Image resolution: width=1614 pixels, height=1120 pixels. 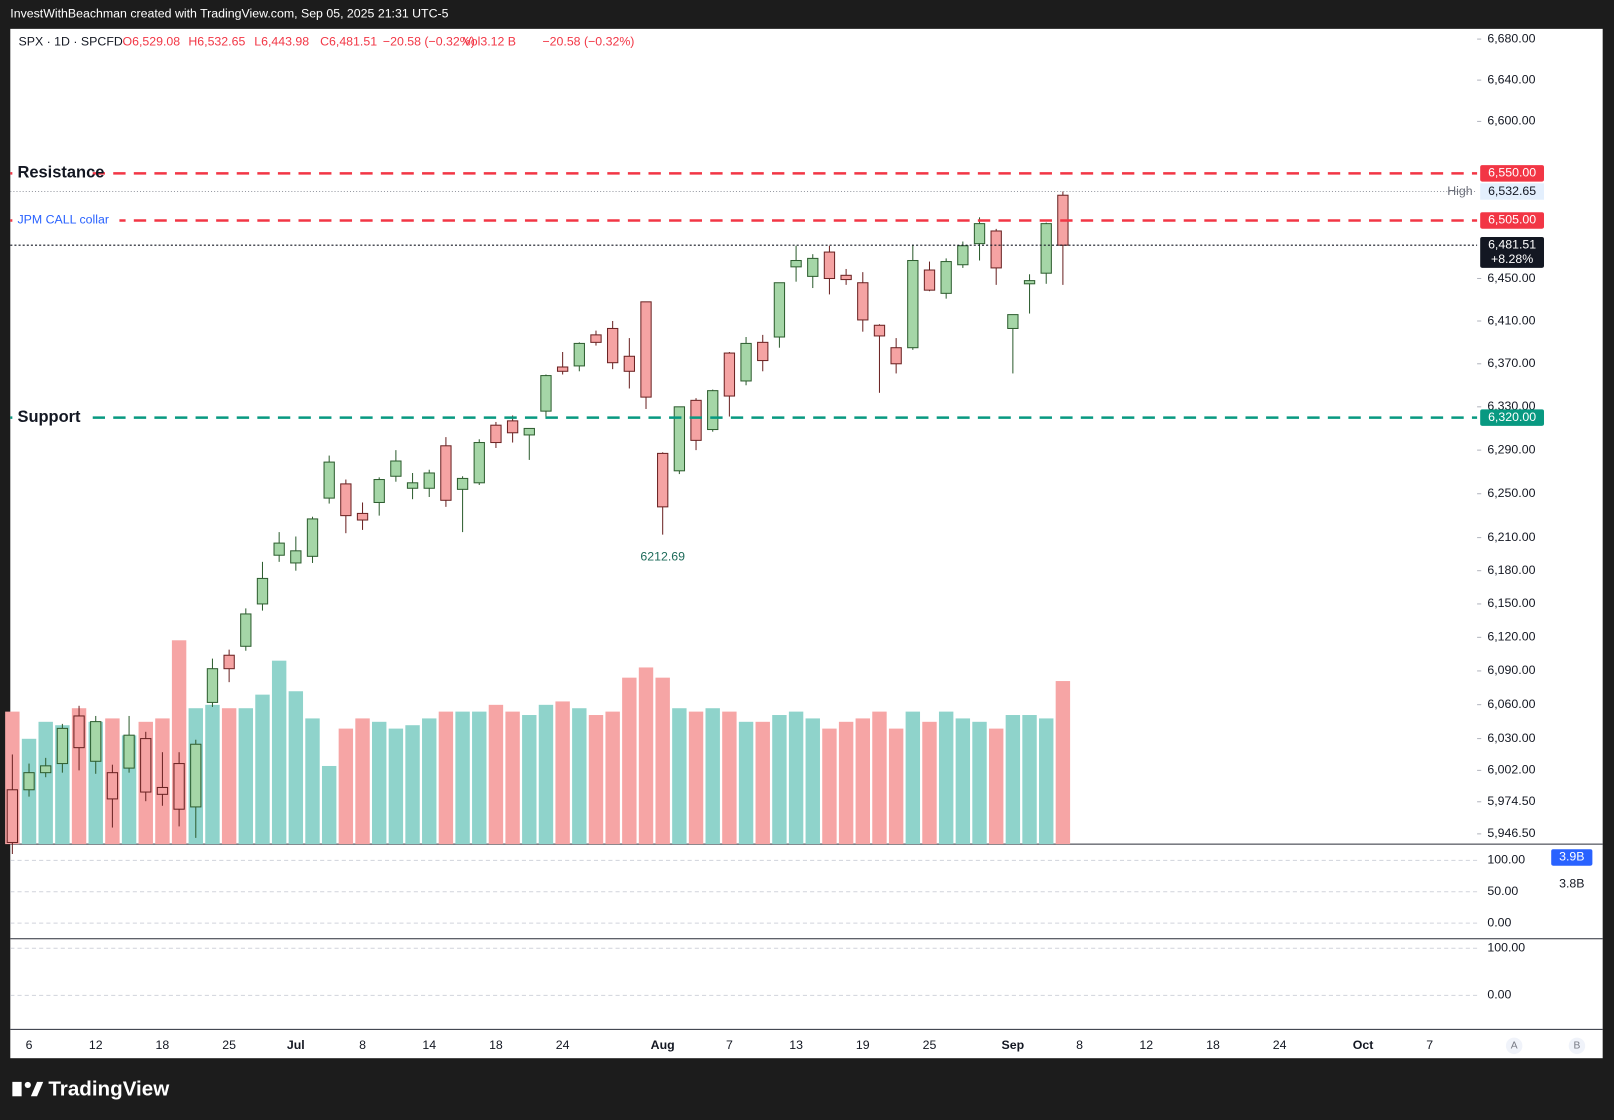 I want to click on x-tick-label: 18, so click(x=496, y=1045).